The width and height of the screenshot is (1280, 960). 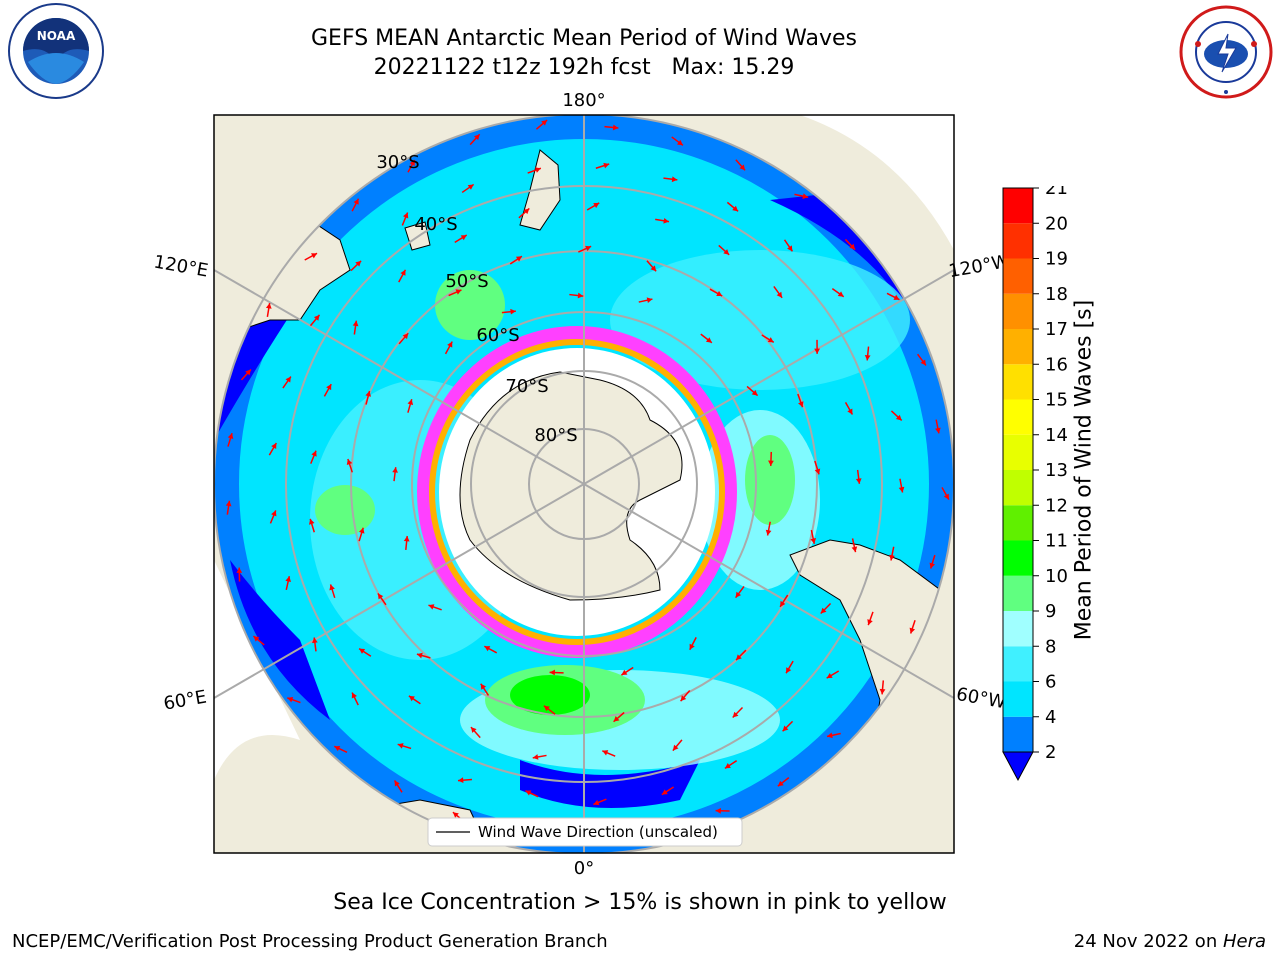 I want to click on lat-label-30s: 30°S, so click(x=397, y=162).